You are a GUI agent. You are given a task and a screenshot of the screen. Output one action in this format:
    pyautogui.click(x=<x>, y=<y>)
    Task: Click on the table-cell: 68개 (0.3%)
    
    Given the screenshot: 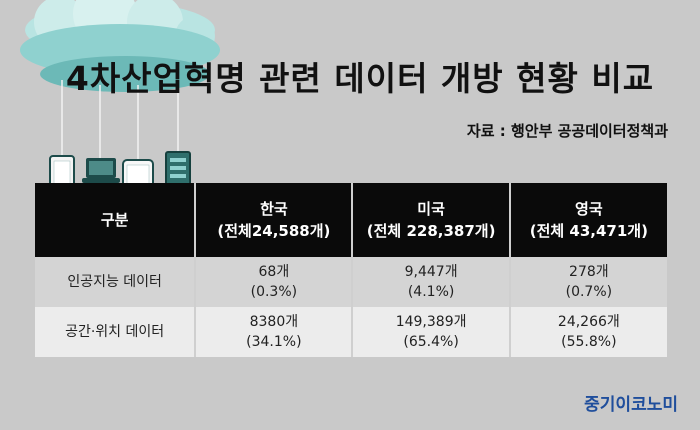 What is the action you would take?
    pyautogui.click(x=273, y=282)
    